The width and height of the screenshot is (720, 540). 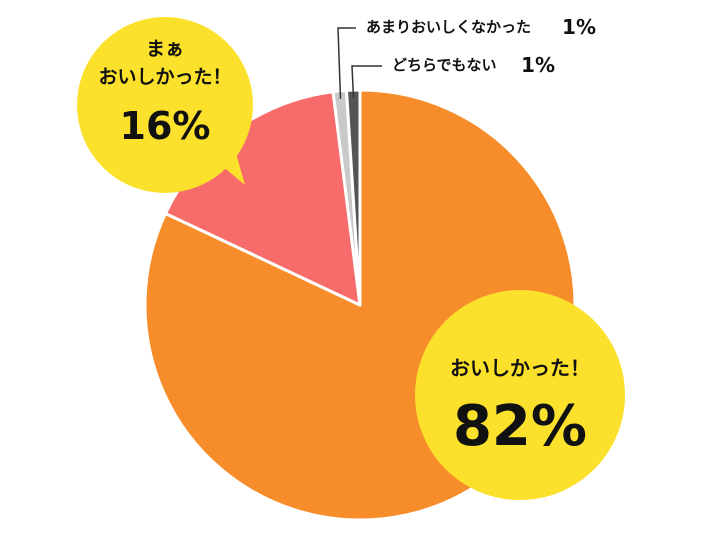 I want to click on slice-label-2: あまりおいしくなかった, so click(x=448, y=27).